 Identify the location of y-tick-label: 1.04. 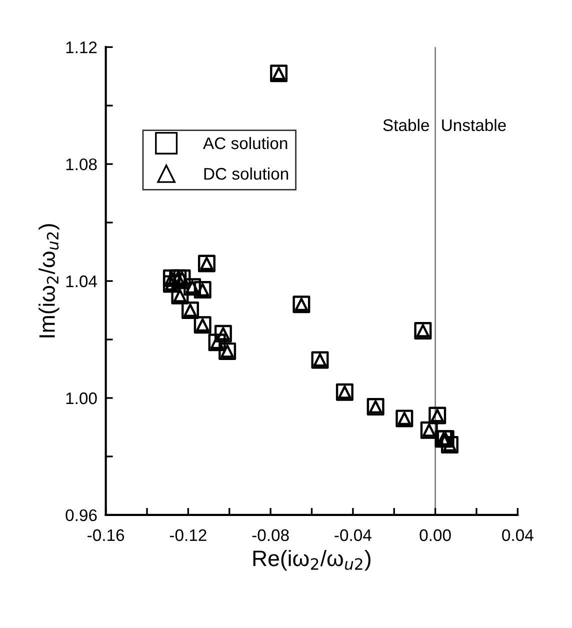
(81, 281).